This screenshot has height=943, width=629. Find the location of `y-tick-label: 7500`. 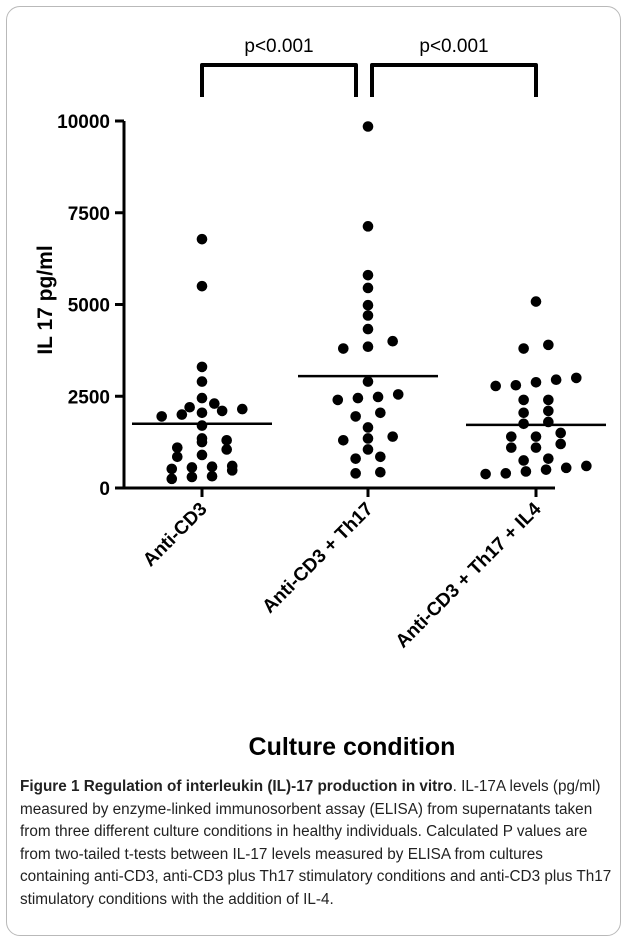

y-tick-label: 7500 is located at coordinates (89, 214).